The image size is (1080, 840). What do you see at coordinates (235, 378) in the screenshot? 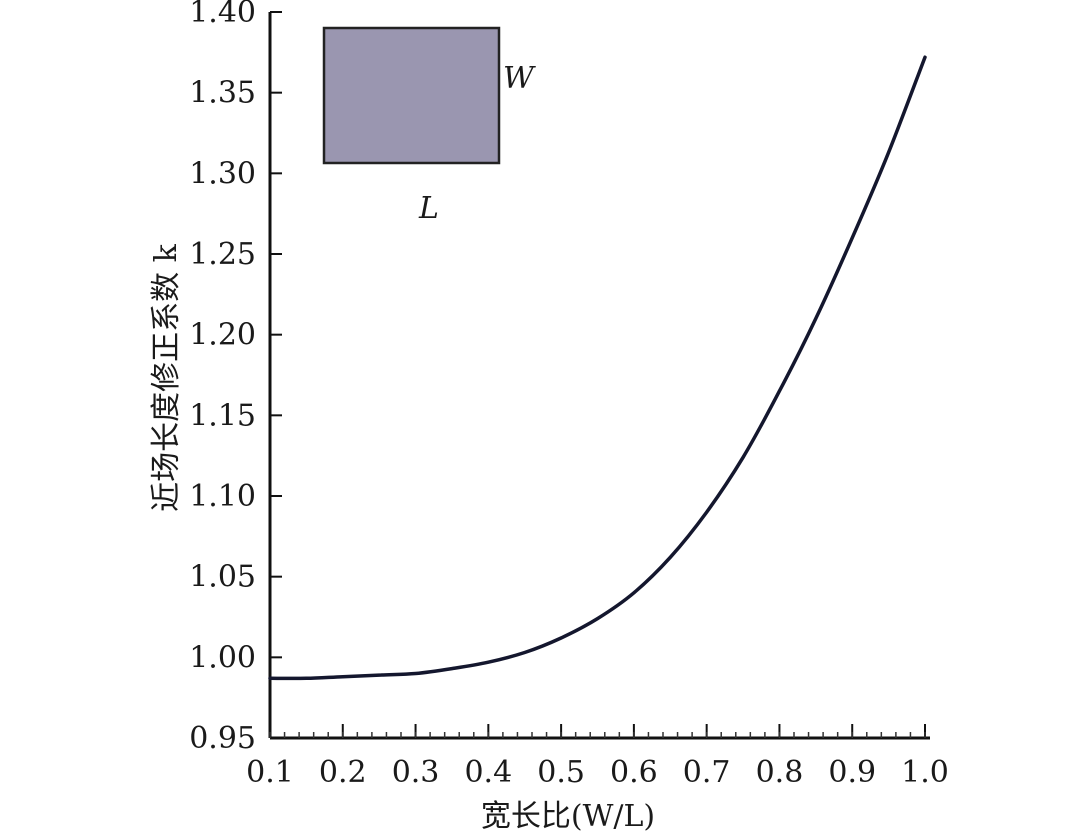
I see `y-ticks: 0.95 1.00 1.05 1.10 1.15 1.20 1.25 1.30 1.35 1.40` at bounding box center [235, 378].